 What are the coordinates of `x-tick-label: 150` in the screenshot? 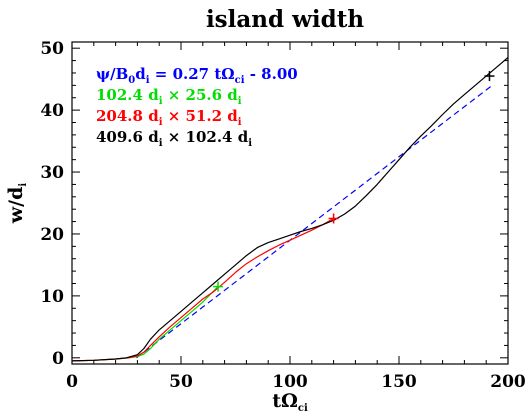 It's located at (399, 382).